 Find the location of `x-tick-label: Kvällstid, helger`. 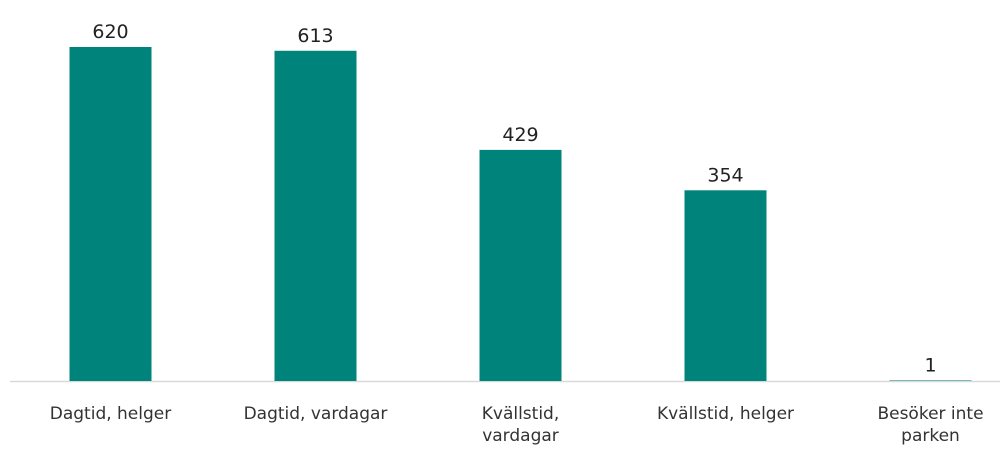

x-tick-label: Kvällstid, helger is located at coordinates (725, 414).